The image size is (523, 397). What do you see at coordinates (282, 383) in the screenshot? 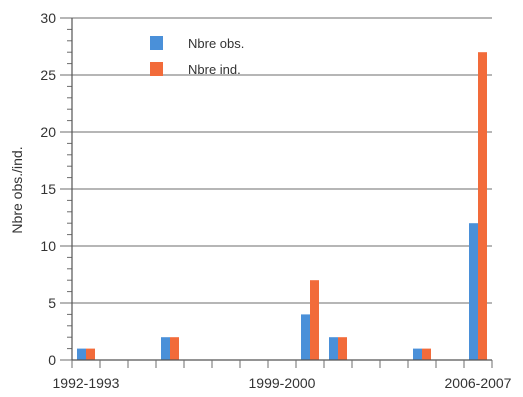
I see `x-tick-label: 1999-2000` at bounding box center [282, 383].